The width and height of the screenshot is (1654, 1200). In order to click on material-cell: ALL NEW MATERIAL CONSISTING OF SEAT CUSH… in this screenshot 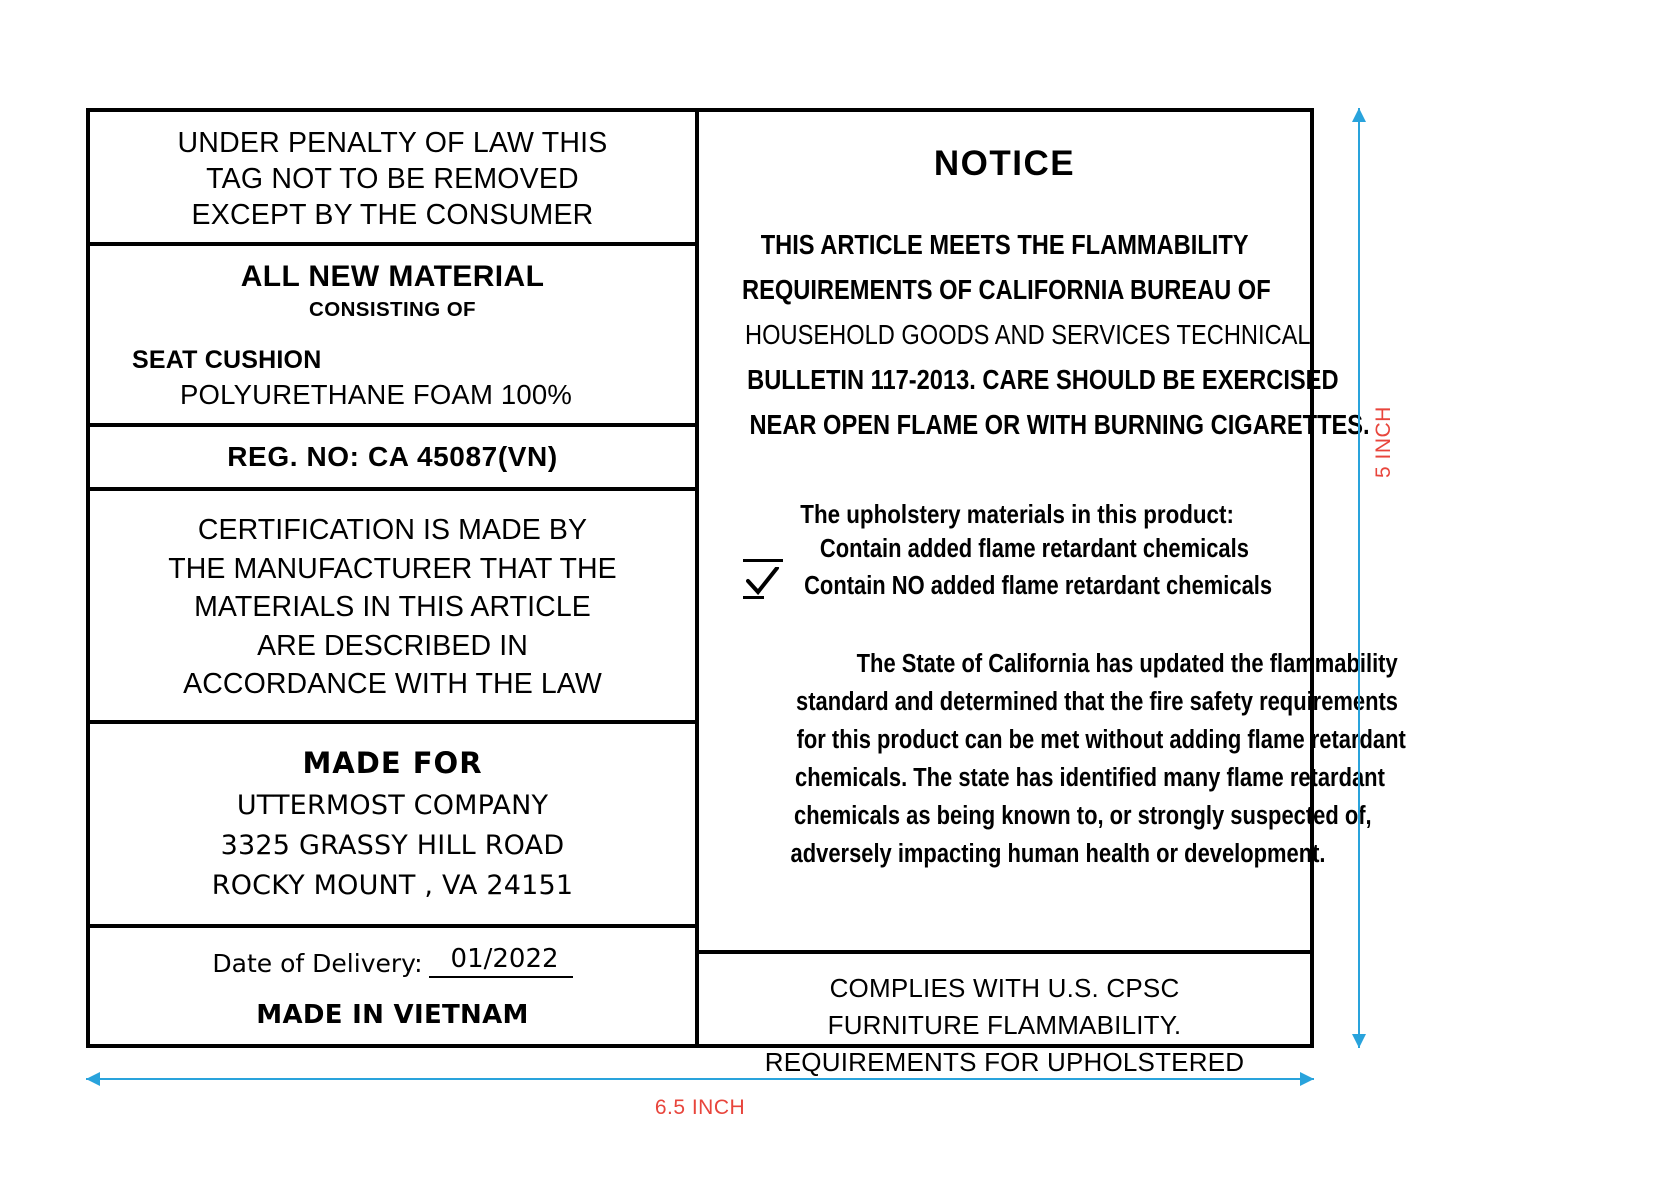, I will do `click(392, 336)`.